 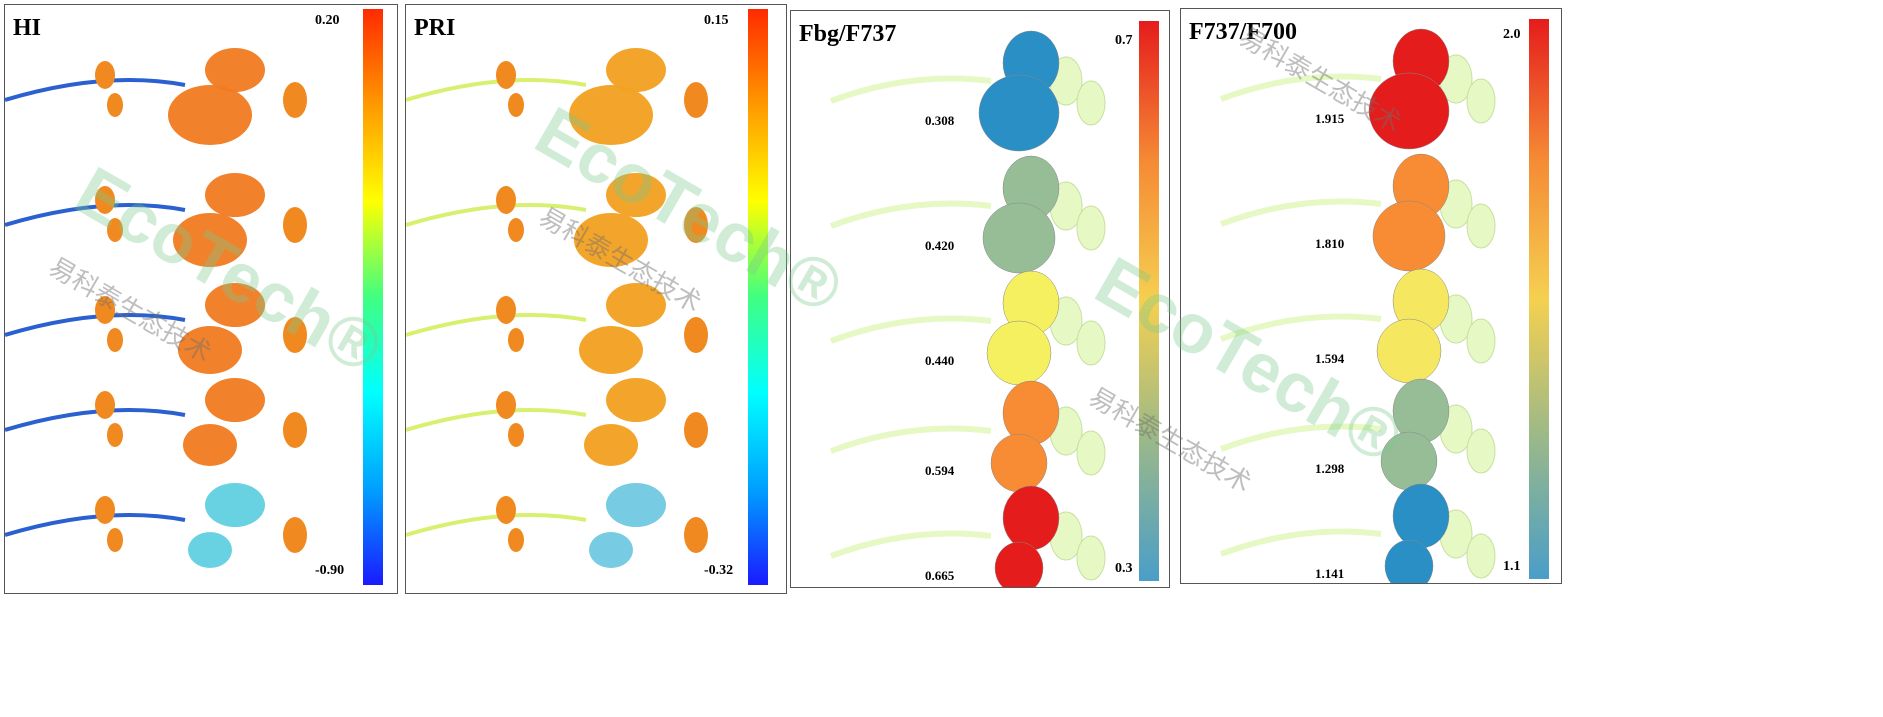 What do you see at coordinates (327, 20) in the screenshot?
I see `colorbar-max-label: 0.20` at bounding box center [327, 20].